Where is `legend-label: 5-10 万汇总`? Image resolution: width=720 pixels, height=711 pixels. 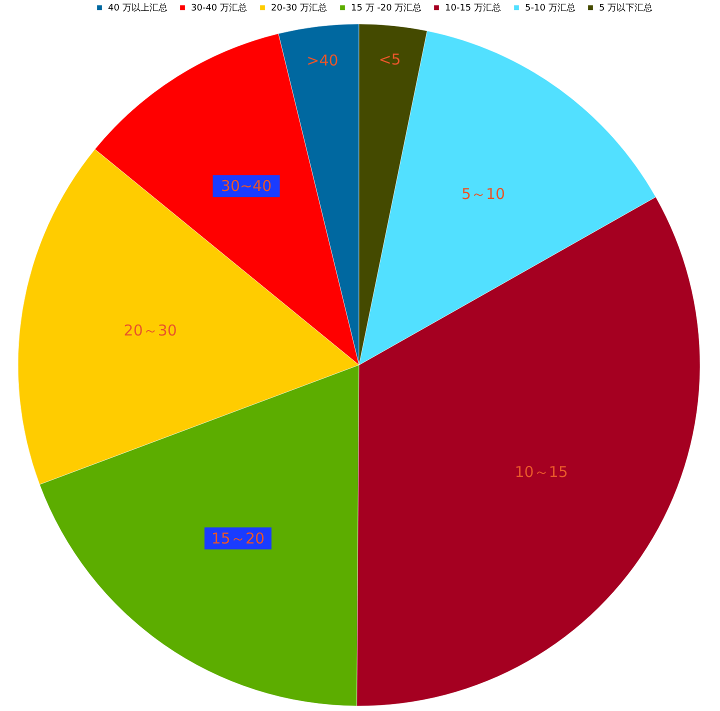 legend-label: 5-10 万汇总 is located at coordinates (550, 8).